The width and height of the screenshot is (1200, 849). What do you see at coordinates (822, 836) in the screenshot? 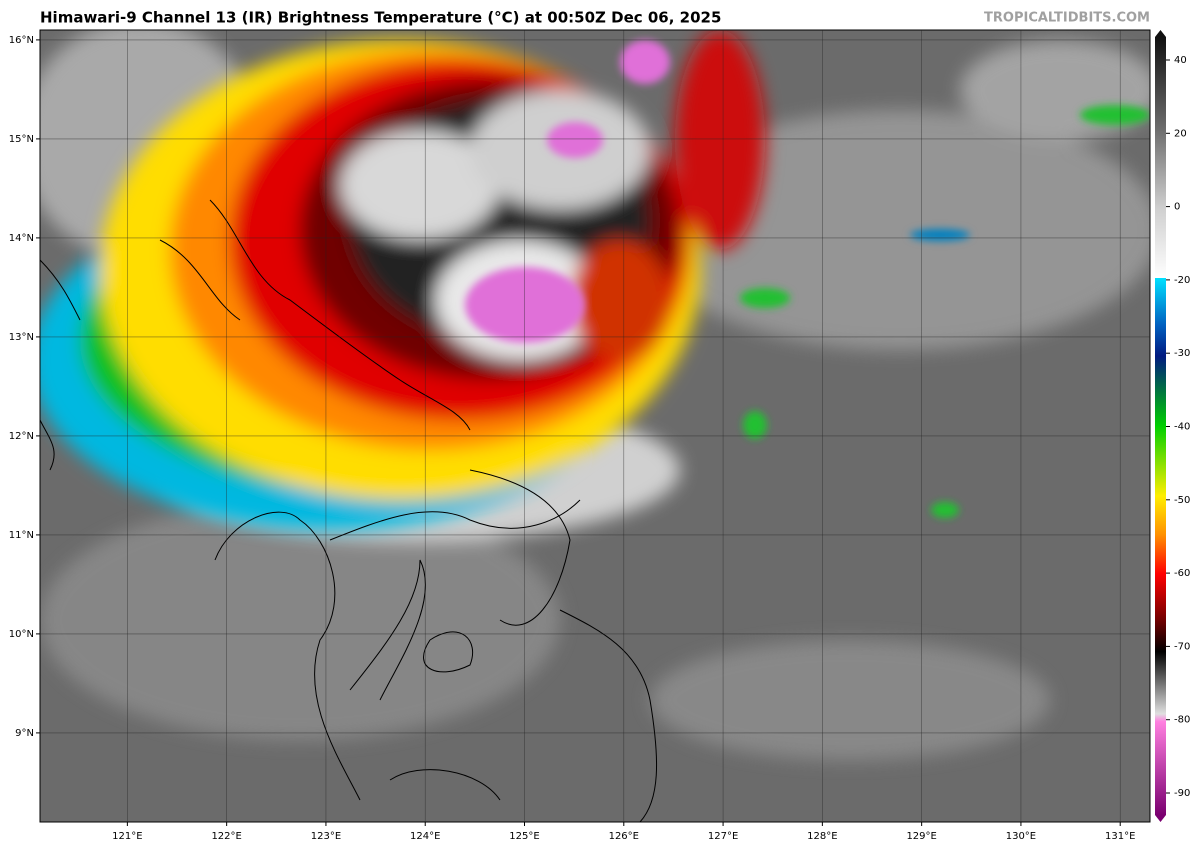
I see `lon-tick-label: 128°E` at bounding box center [822, 836].